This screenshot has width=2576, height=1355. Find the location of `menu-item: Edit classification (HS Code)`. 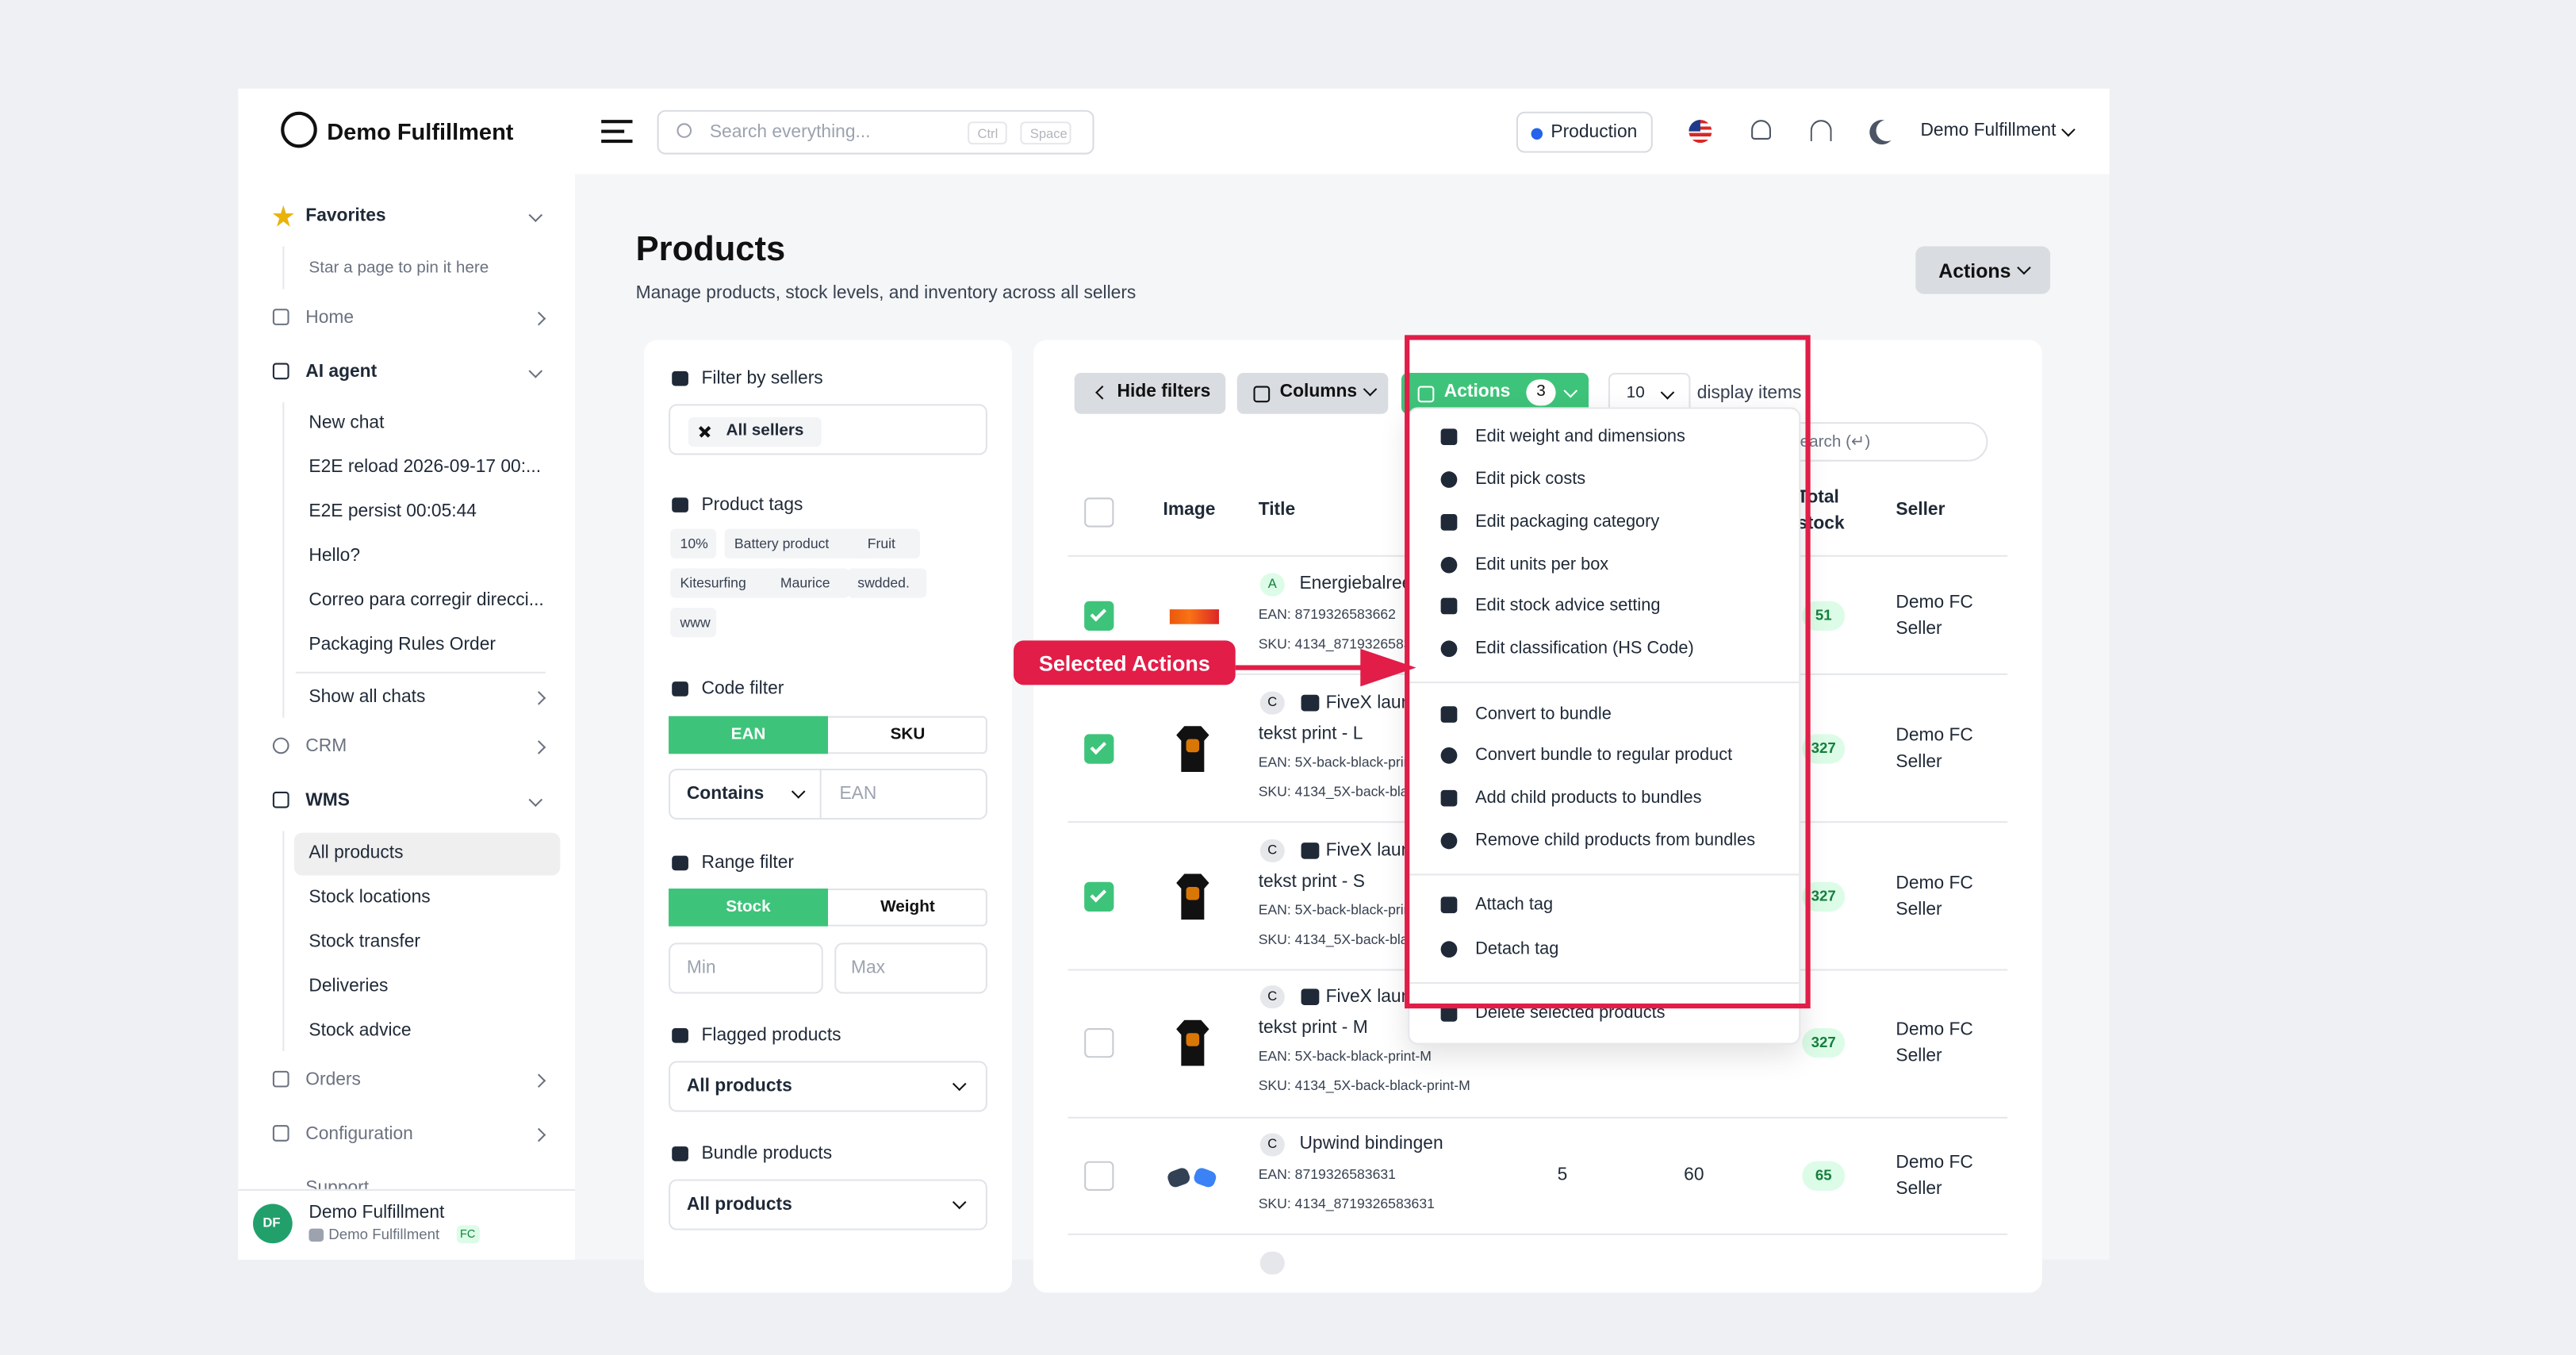

menu-item: Edit classification (HS Code) is located at coordinates (1584, 648).